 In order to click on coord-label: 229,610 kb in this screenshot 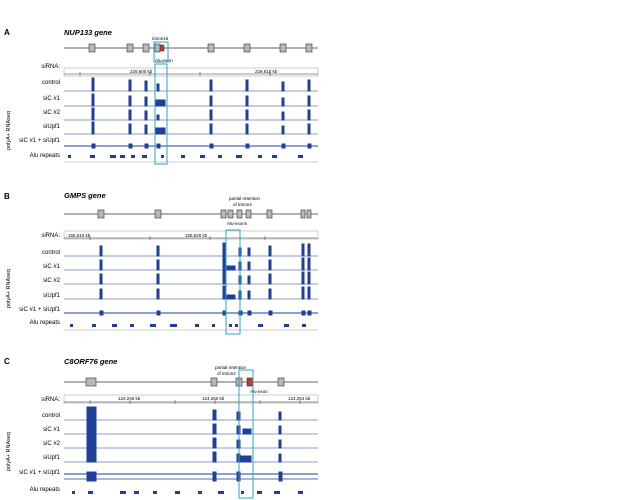, I will do `click(266, 71)`.